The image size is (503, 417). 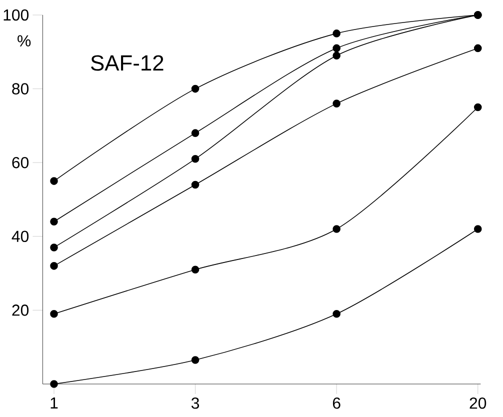 I want to click on x-tick-label: 6, so click(x=336, y=403).